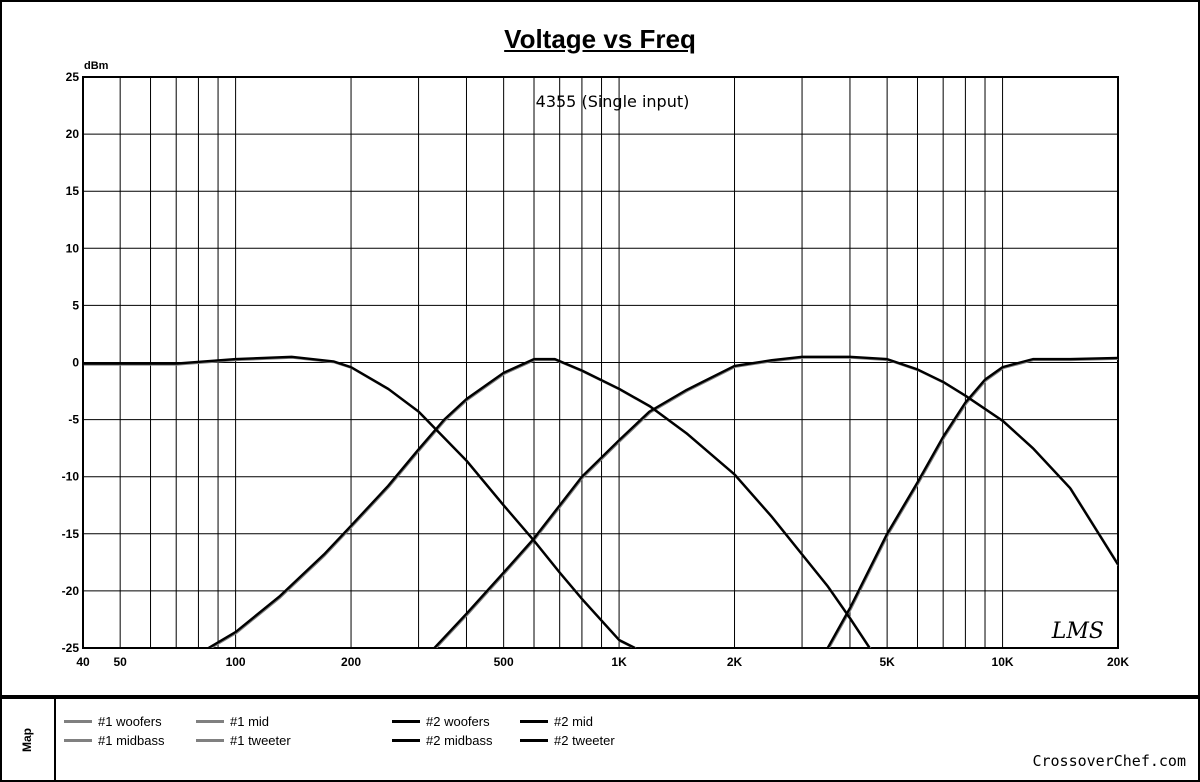 The image size is (1200, 782). Describe the element at coordinates (260, 740) in the screenshot. I see `legend-label: #1 tweeter` at that location.